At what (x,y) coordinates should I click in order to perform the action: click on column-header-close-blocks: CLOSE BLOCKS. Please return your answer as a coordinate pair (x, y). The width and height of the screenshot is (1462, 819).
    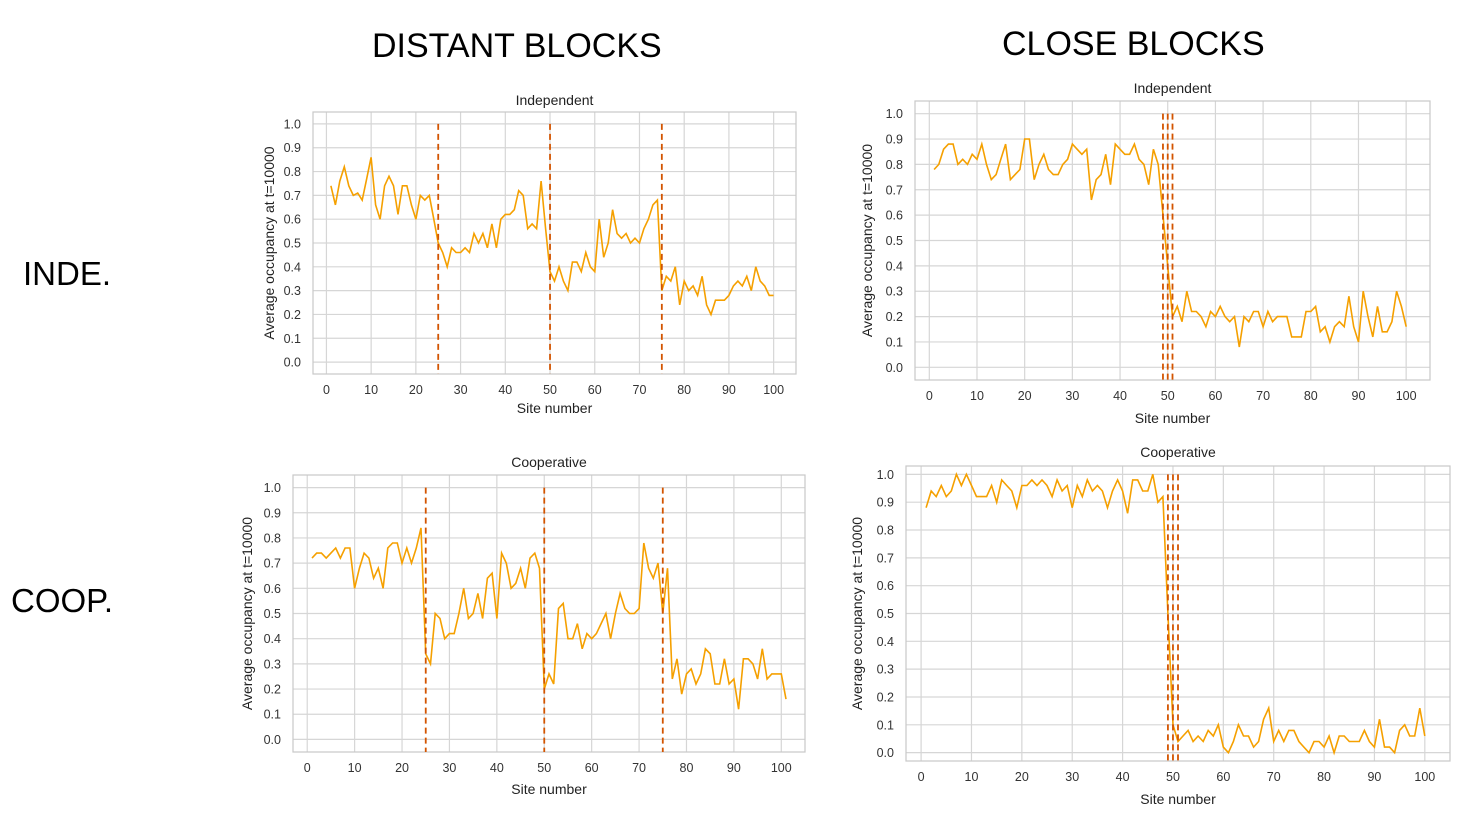
    Looking at the image, I should click on (1133, 44).